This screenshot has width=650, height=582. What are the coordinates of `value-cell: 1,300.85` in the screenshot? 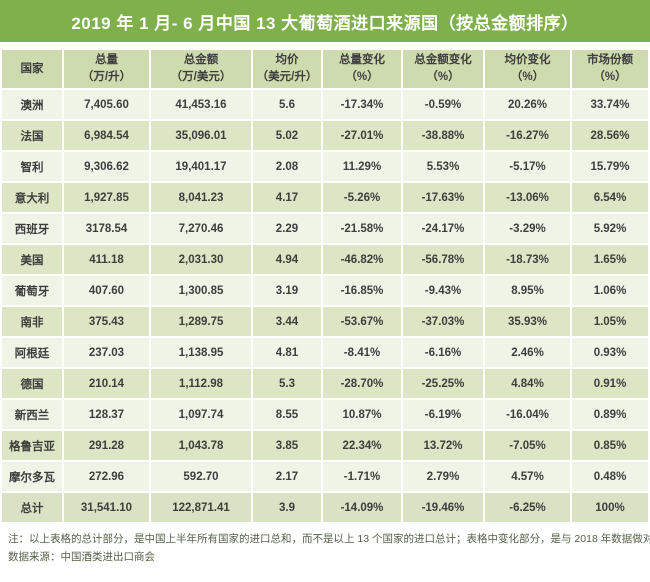 It's located at (201, 290).